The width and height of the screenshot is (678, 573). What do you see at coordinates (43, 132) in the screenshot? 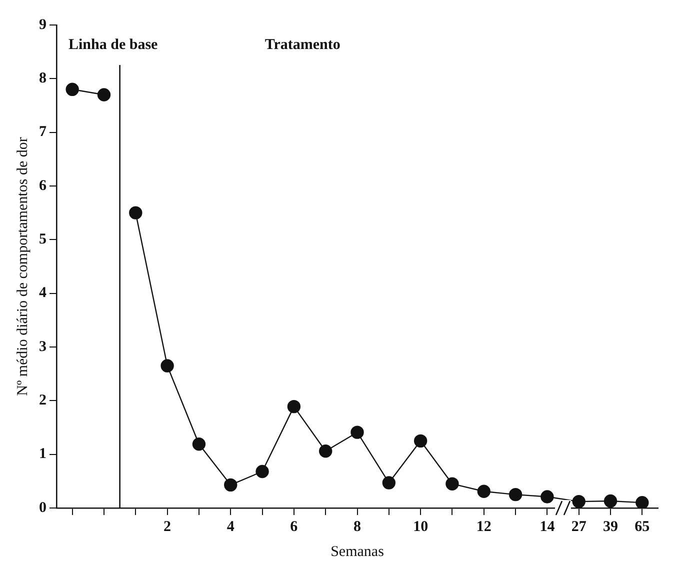
I see `y-tick-label: 7` at bounding box center [43, 132].